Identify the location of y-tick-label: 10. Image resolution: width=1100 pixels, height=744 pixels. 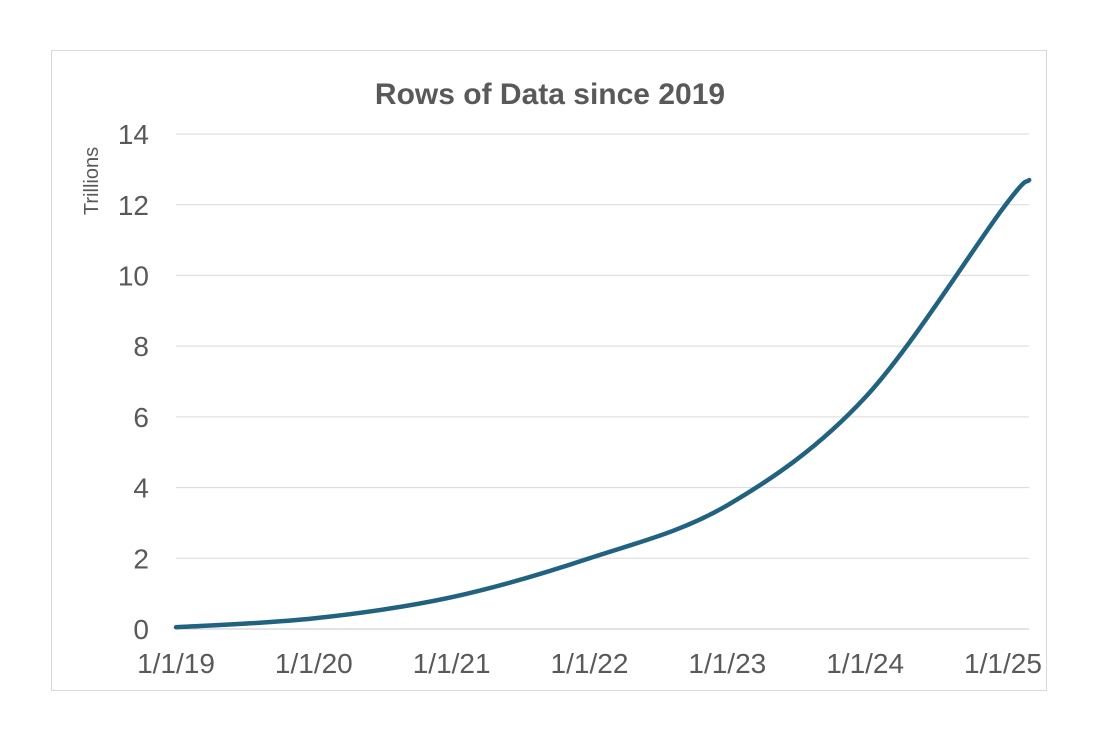
(133, 276).